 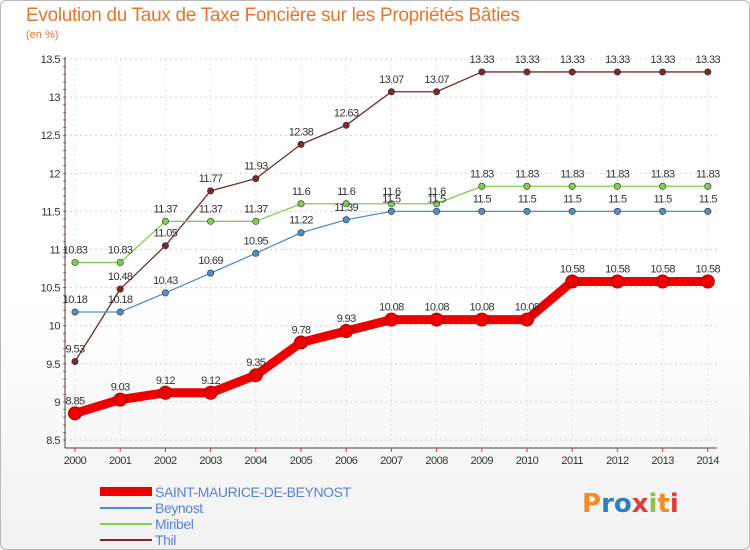 What do you see at coordinates (166, 234) in the screenshot?
I see `data-label: 11.05` at bounding box center [166, 234].